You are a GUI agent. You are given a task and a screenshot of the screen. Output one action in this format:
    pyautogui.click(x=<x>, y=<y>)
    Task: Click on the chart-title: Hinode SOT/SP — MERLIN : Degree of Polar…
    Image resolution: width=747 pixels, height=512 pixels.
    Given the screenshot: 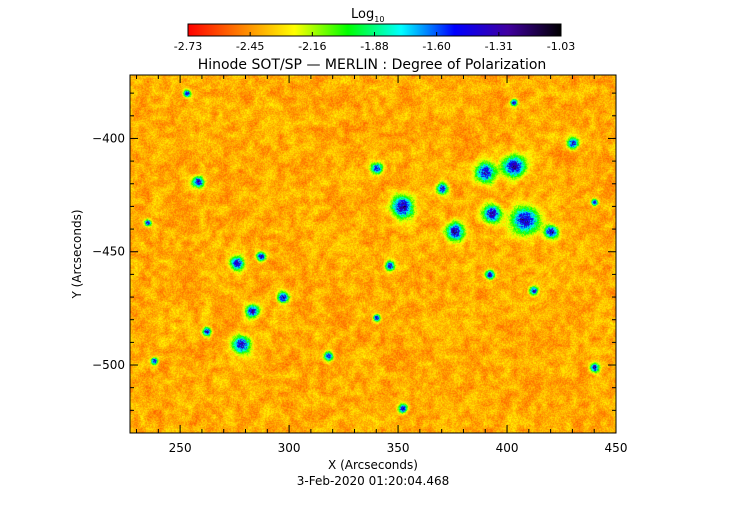 What is the action you would take?
    pyautogui.click(x=372, y=65)
    